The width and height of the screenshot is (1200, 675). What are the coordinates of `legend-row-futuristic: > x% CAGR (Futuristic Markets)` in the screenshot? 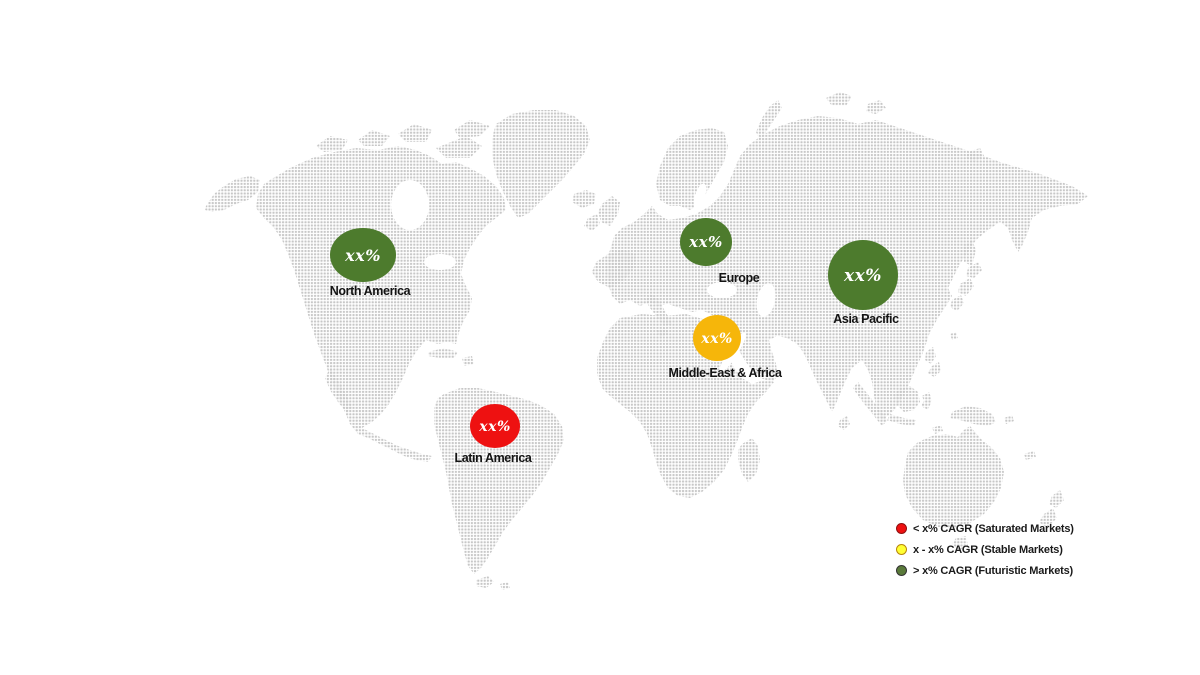 It's located at (985, 570).